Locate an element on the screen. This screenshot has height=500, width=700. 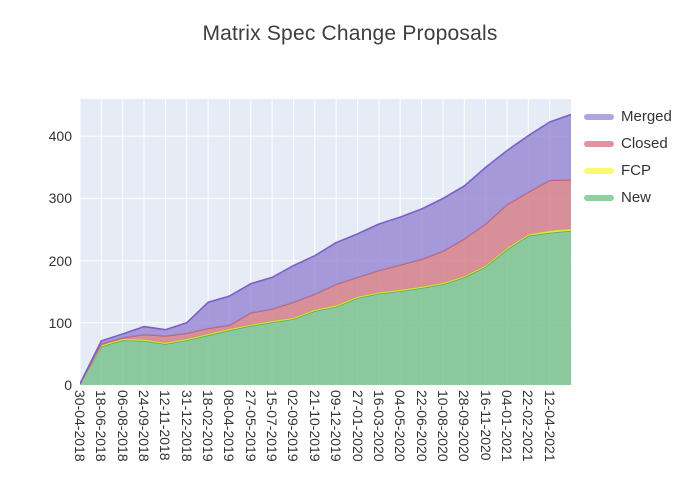
x-tick-label: 10-08-2020 is located at coordinates (442, 426).